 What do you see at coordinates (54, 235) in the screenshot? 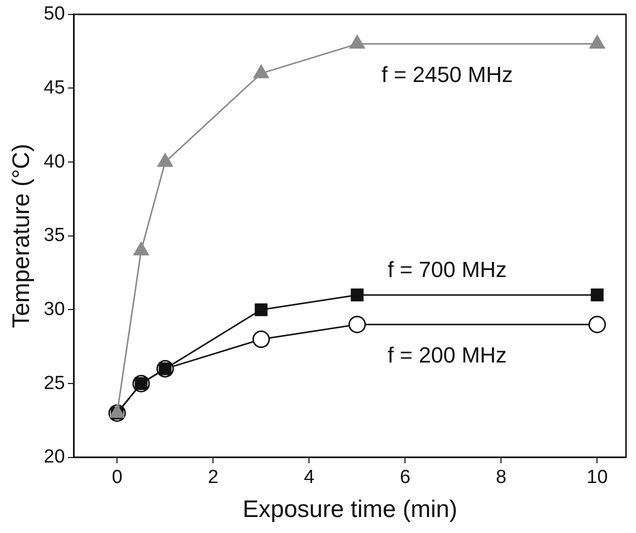
I see `y-tick-label: 35` at bounding box center [54, 235].